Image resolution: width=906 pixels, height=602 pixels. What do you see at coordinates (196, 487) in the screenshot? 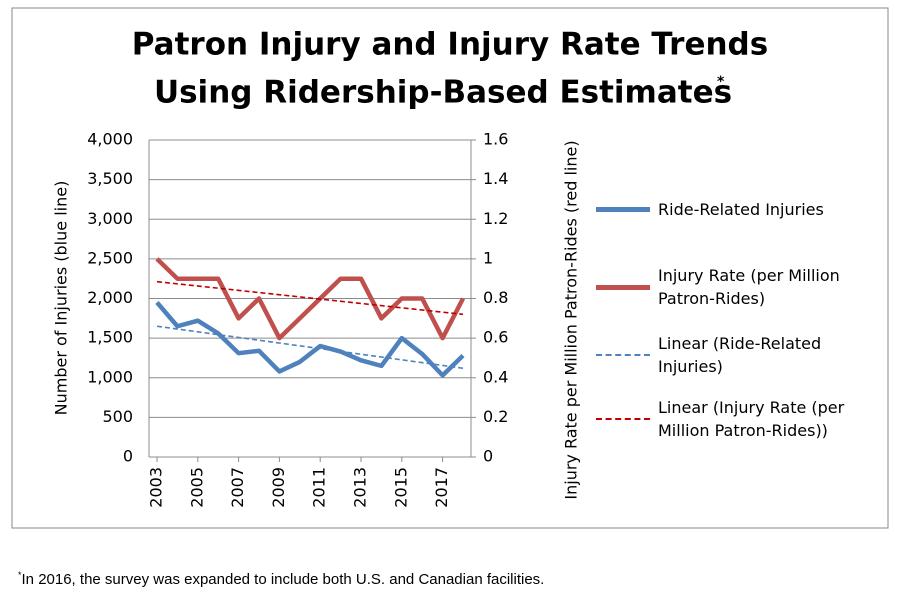
I see `x-tick-label: 2005` at bounding box center [196, 487].